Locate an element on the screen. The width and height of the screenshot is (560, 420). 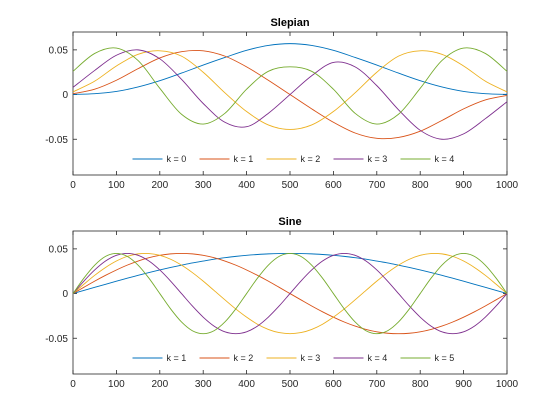
legend: k = 0 k = 1 k = 2 k = 3 k = 4 is located at coordinates (293, 159).